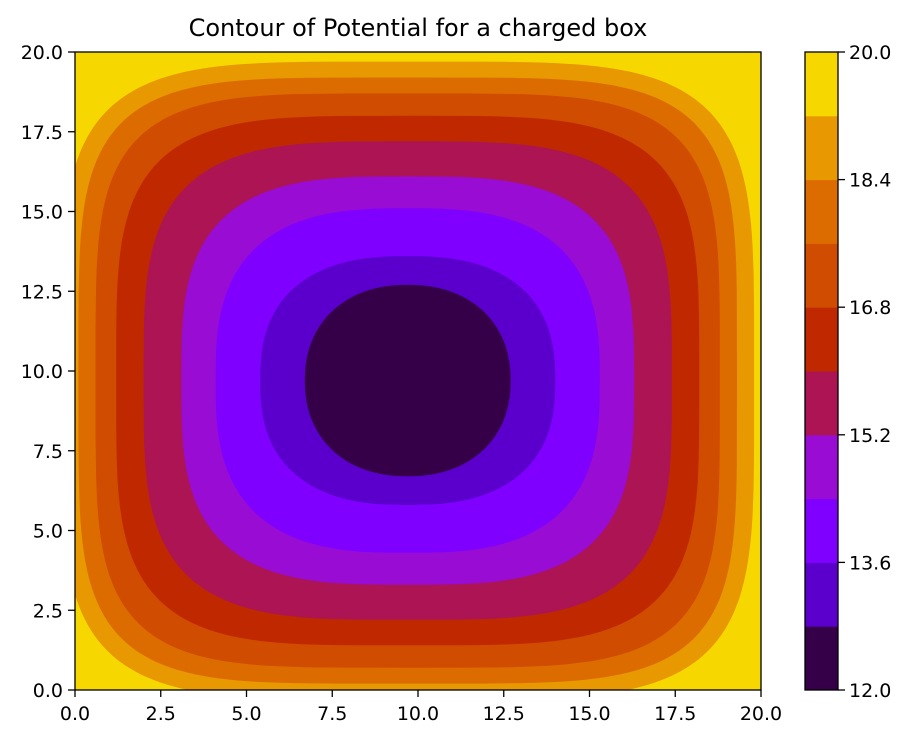  What do you see at coordinates (42, 372) in the screenshot?
I see `y-tick-label: 10.0` at bounding box center [42, 372].